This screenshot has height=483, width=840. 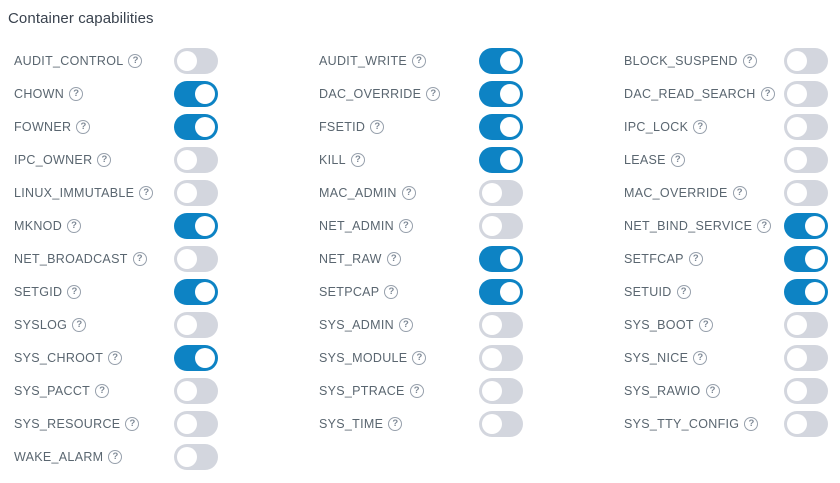 What do you see at coordinates (41, 325) in the screenshot?
I see `capability-label: SYSLOG` at bounding box center [41, 325].